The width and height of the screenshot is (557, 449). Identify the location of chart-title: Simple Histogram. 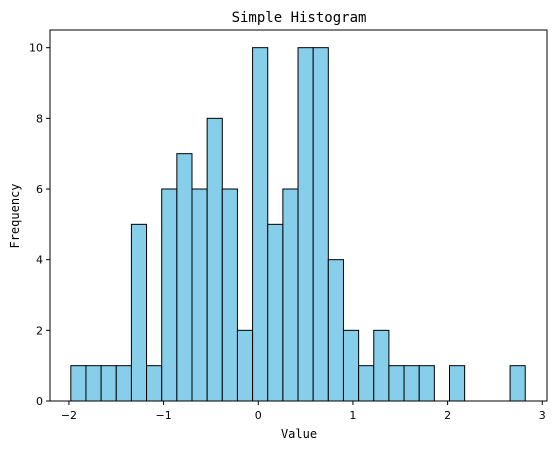
(299, 18).